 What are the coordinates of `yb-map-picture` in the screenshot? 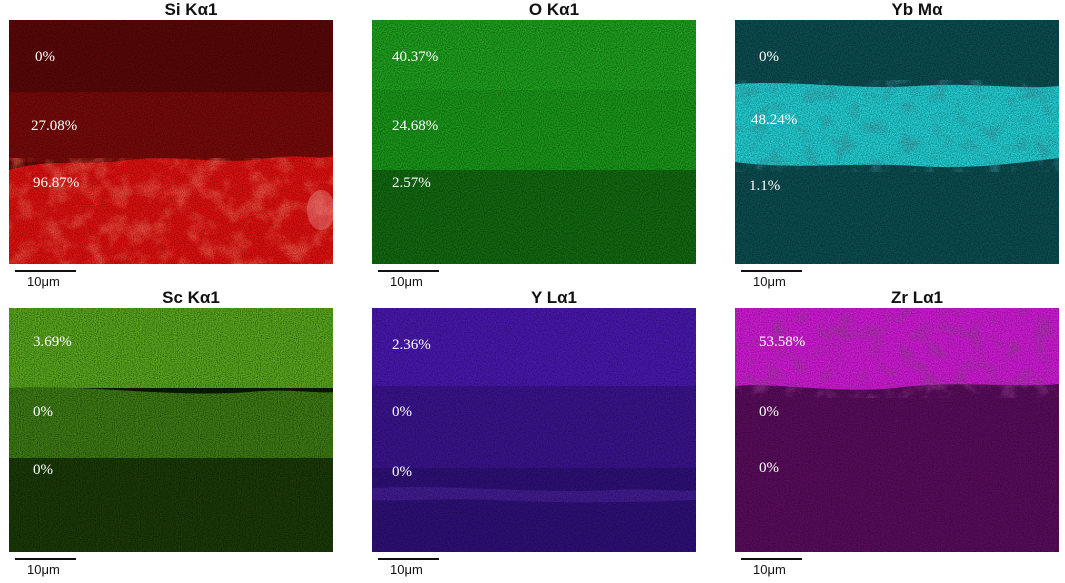 It's located at (897, 142).